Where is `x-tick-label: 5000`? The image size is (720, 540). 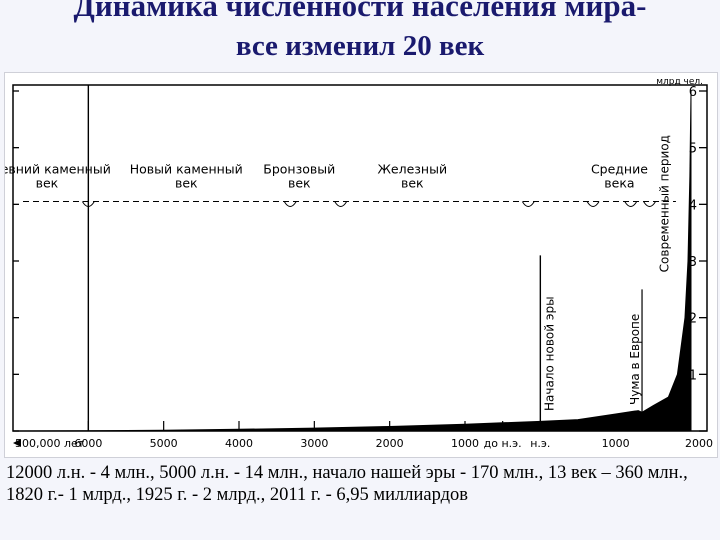 x-tick-label: 5000 is located at coordinates (164, 443).